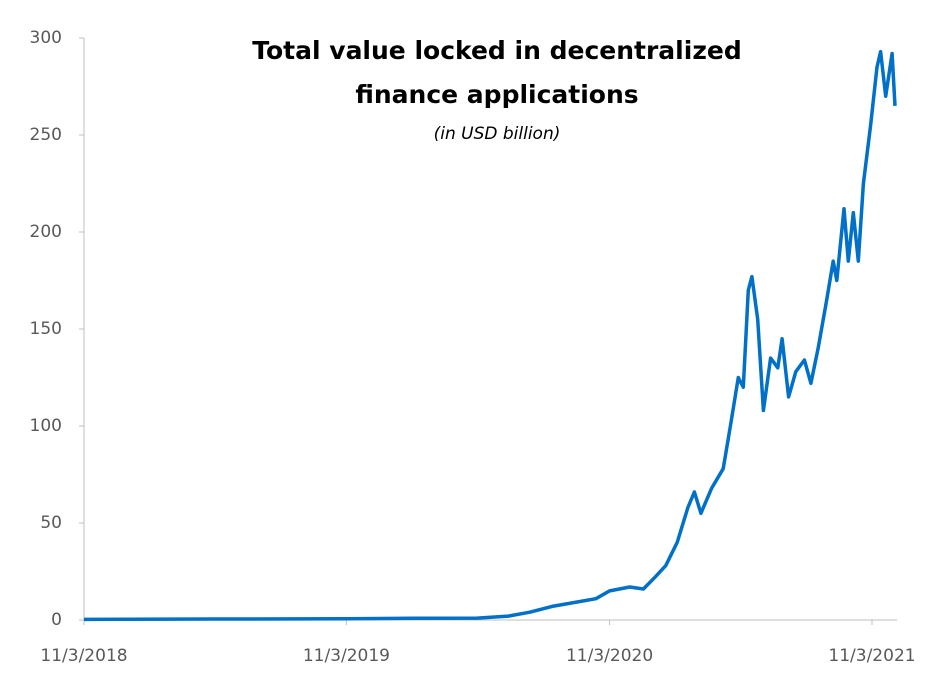 Image resolution: width=952 pixels, height=691 pixels. Describe the element at coordinates (46, 329) in the screenshot. I see `y-tick-label: 150` at that location.